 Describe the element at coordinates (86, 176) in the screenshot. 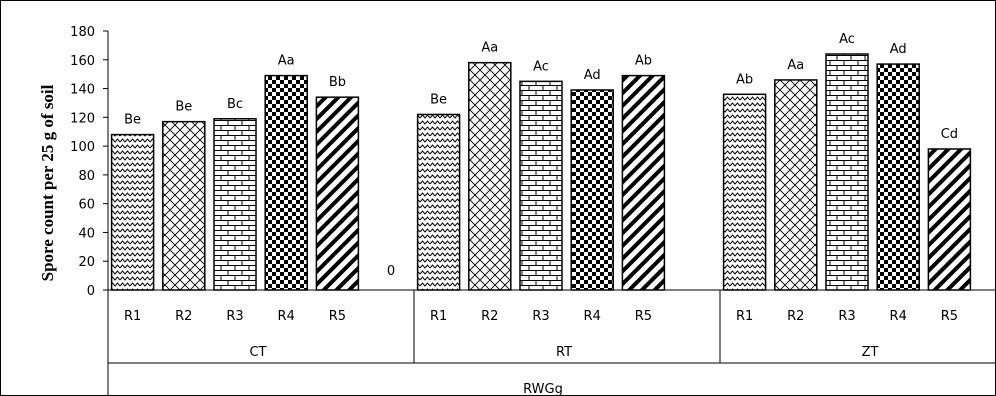

I see `y-tick-label: 80` at that location.